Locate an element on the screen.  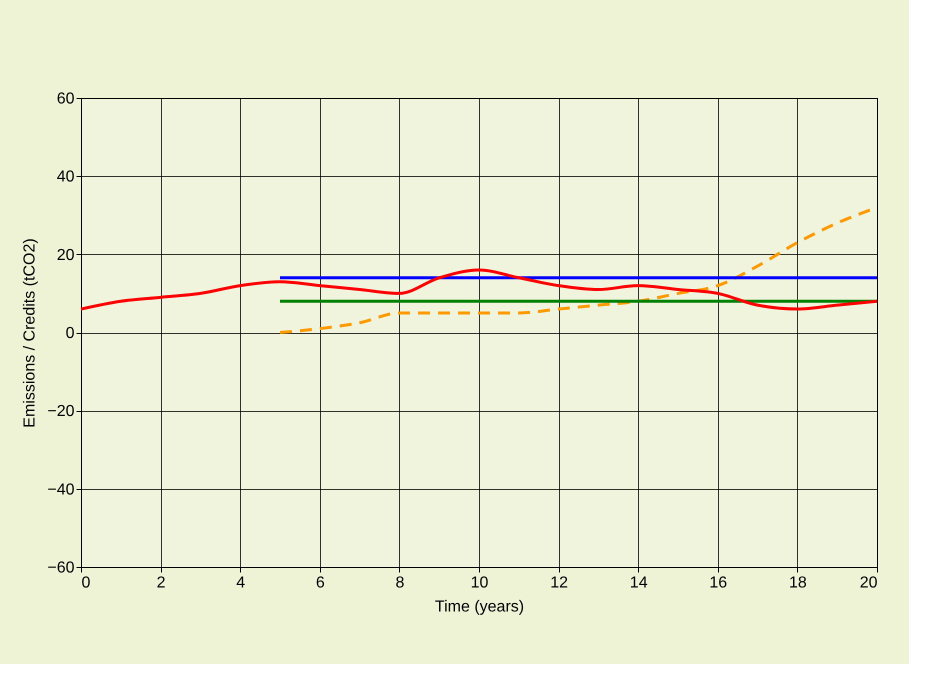
x-tick-label: 12 is located at coordinates (559, 583).